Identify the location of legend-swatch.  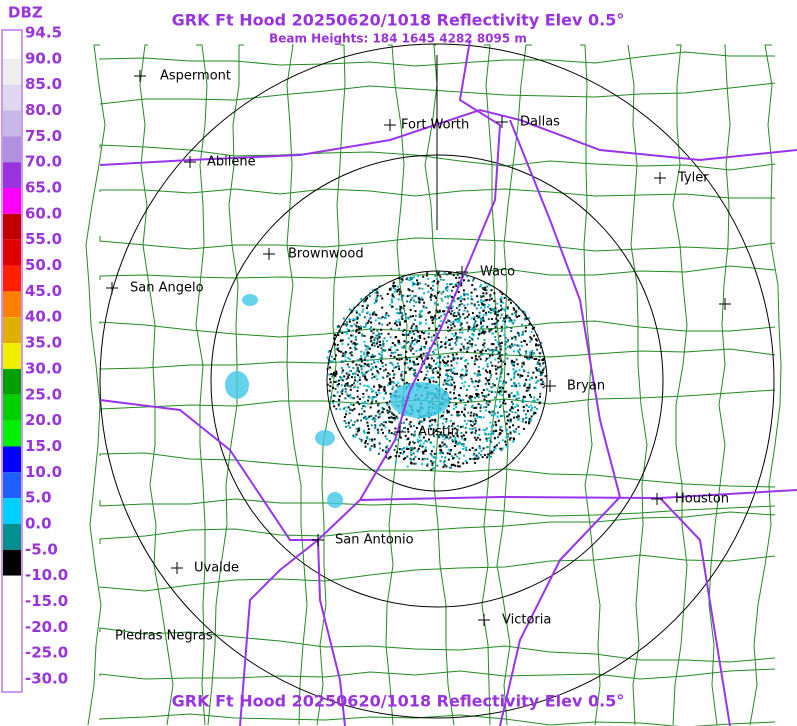
(12, 562).